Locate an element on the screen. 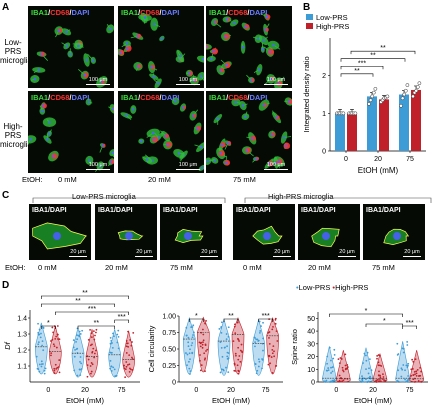  scalebar-c-line is located at coordinates (412, 256).